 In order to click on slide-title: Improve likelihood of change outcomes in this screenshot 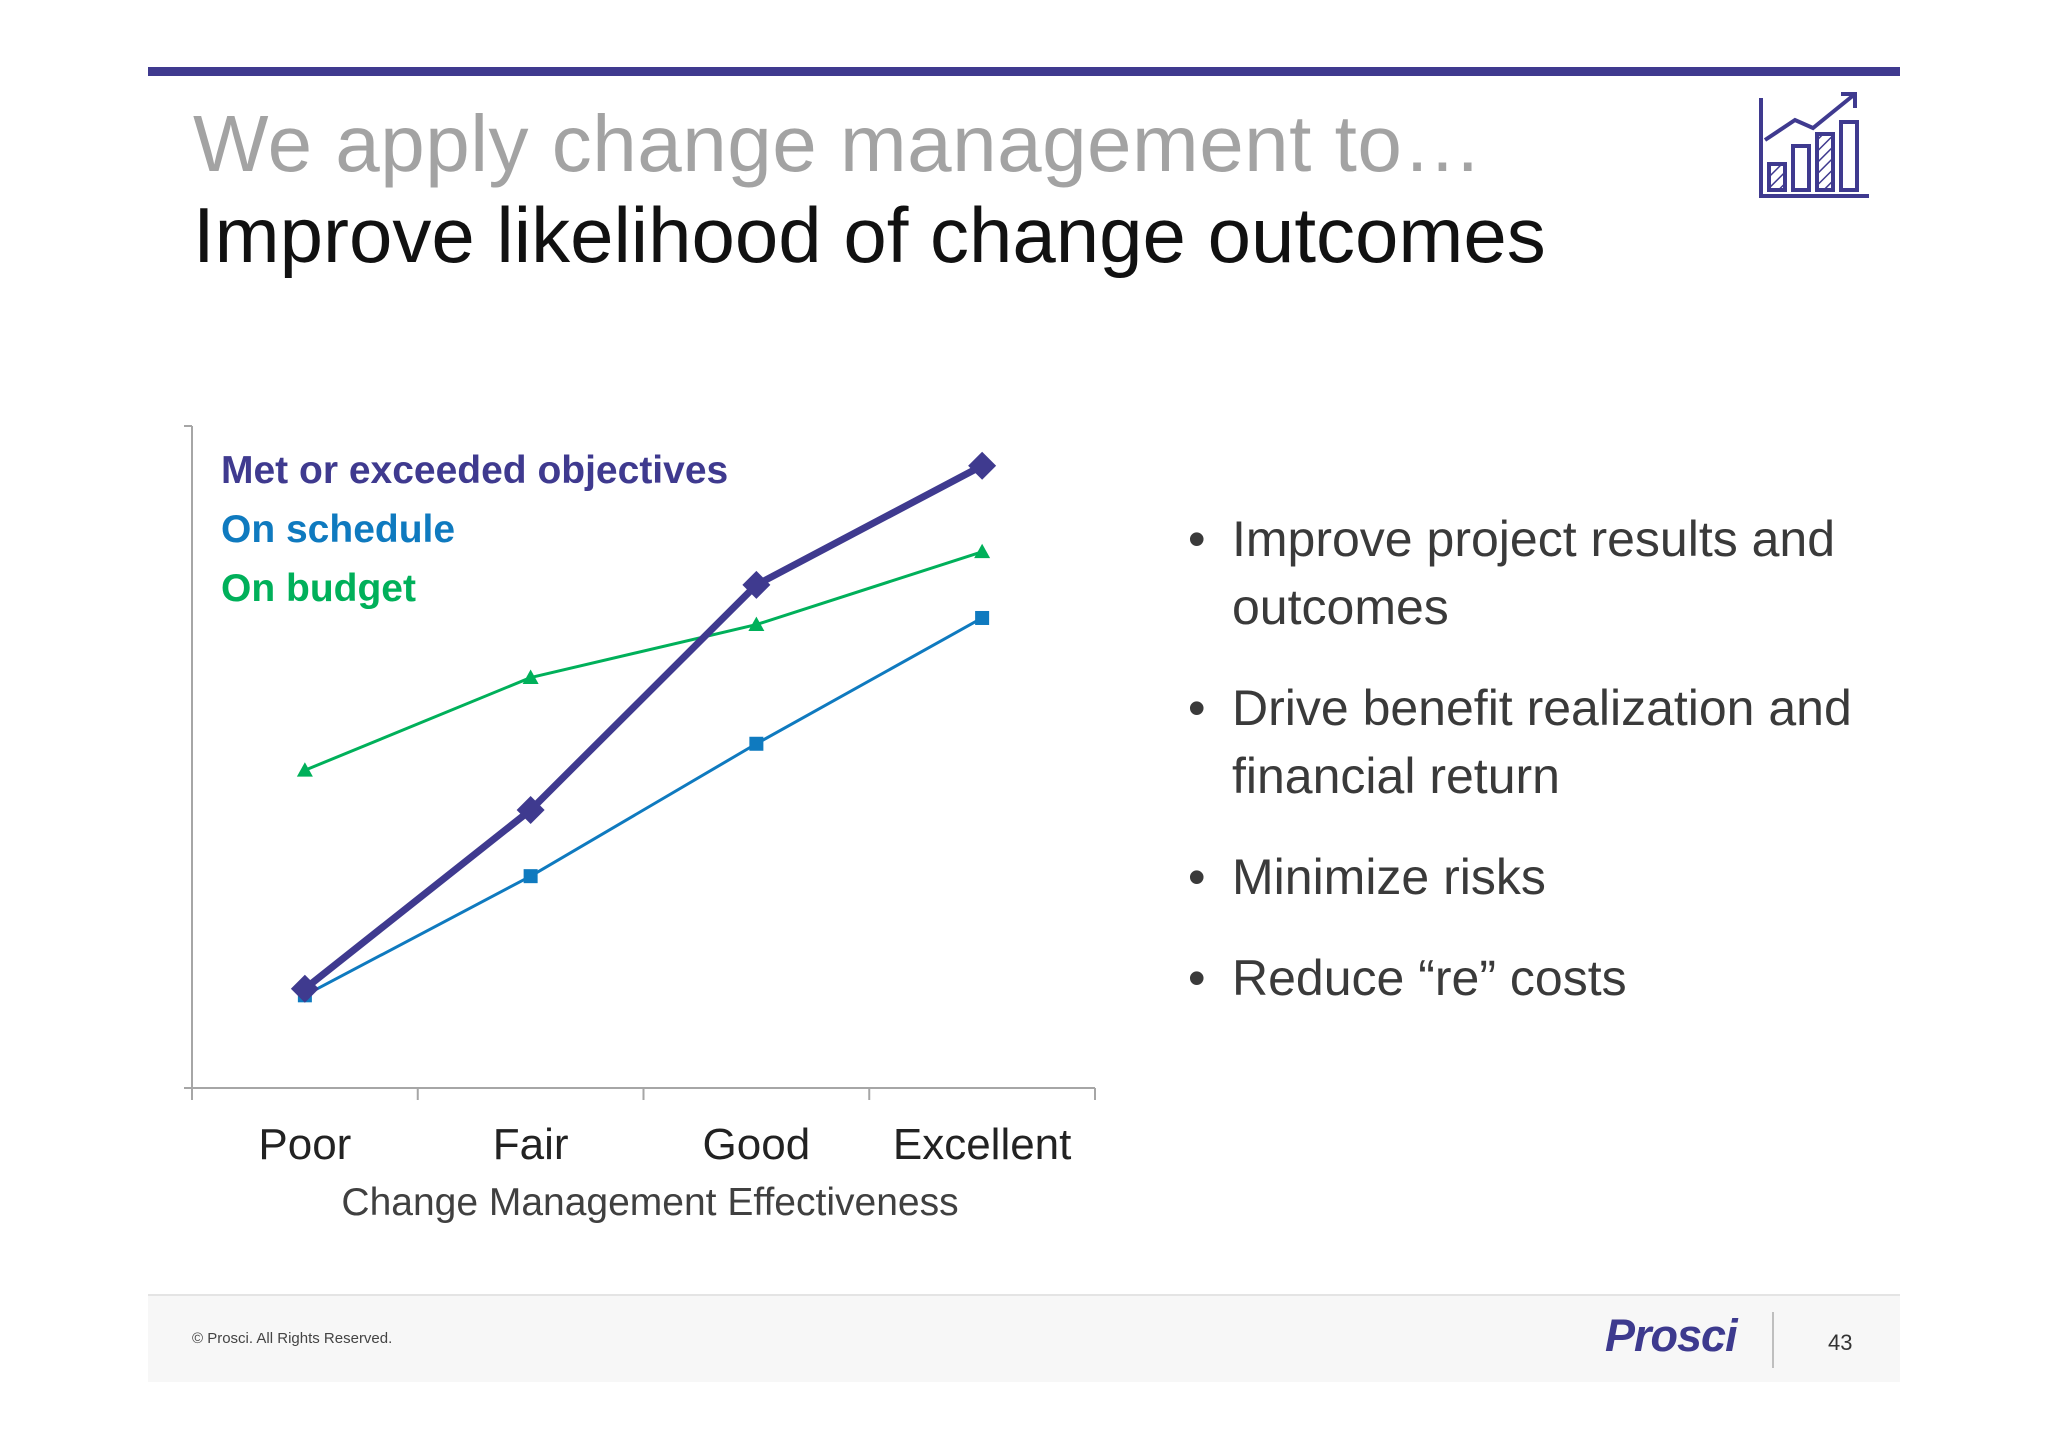, I will do `click(869, 235)`.